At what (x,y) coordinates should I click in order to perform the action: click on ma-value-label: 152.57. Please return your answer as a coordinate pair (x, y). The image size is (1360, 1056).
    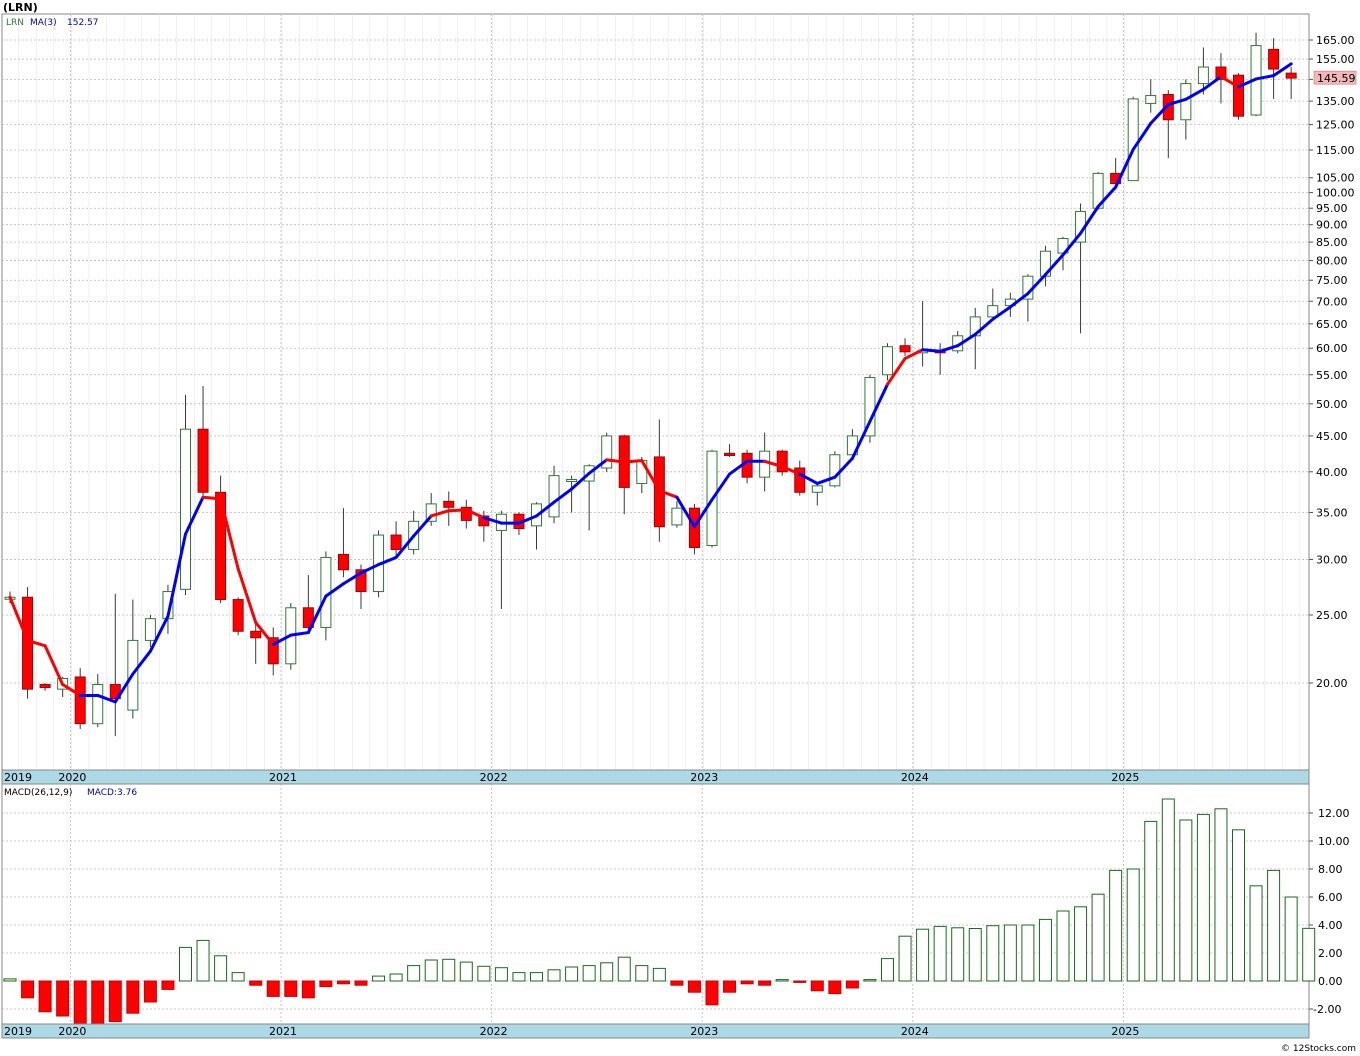
    Looking at the image, I should click on (83, 23).